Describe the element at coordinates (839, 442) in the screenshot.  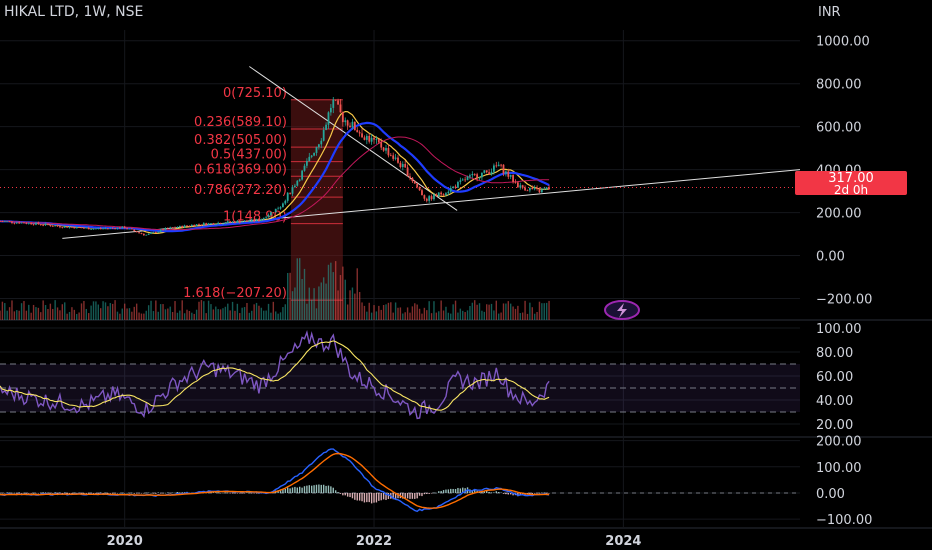
I see `macd-tick-label: 200.00` at that location.